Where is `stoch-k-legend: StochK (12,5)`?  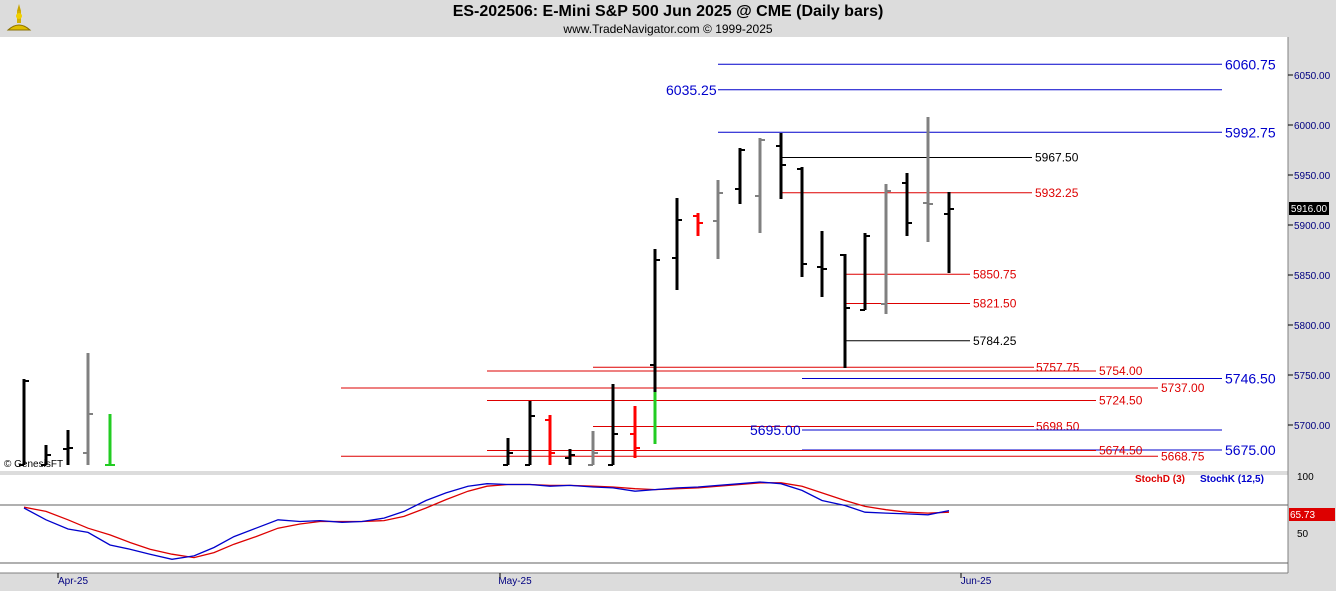
stoch-k-legend: StochK (12,5) is located at coordinates (1232, 479).